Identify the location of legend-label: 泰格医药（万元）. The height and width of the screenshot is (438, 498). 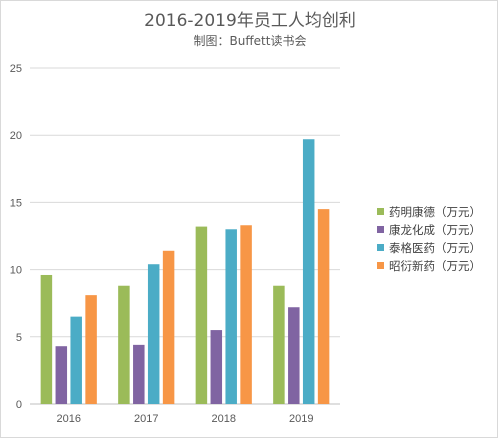
(435, 248).